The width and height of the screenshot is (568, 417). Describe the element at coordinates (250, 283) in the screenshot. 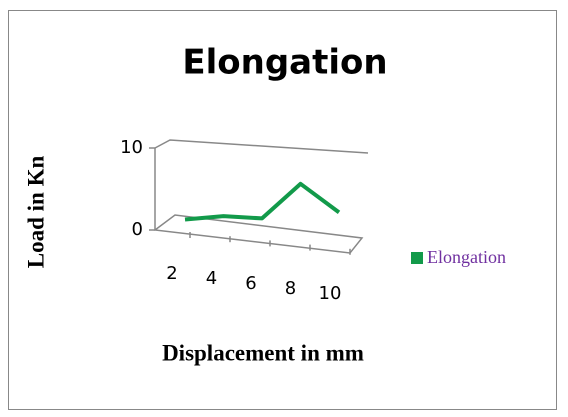

I see `x-tick-label: 6` at that location.